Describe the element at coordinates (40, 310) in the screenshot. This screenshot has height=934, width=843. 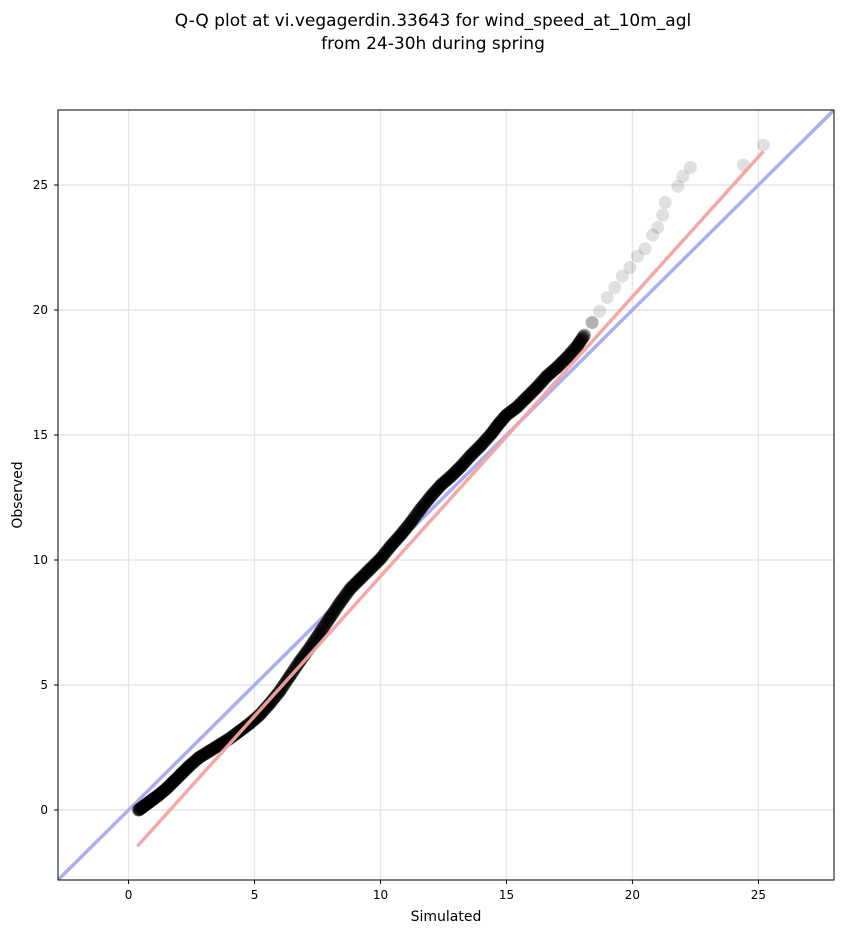
I see `y-tick-label: 20` at that location.